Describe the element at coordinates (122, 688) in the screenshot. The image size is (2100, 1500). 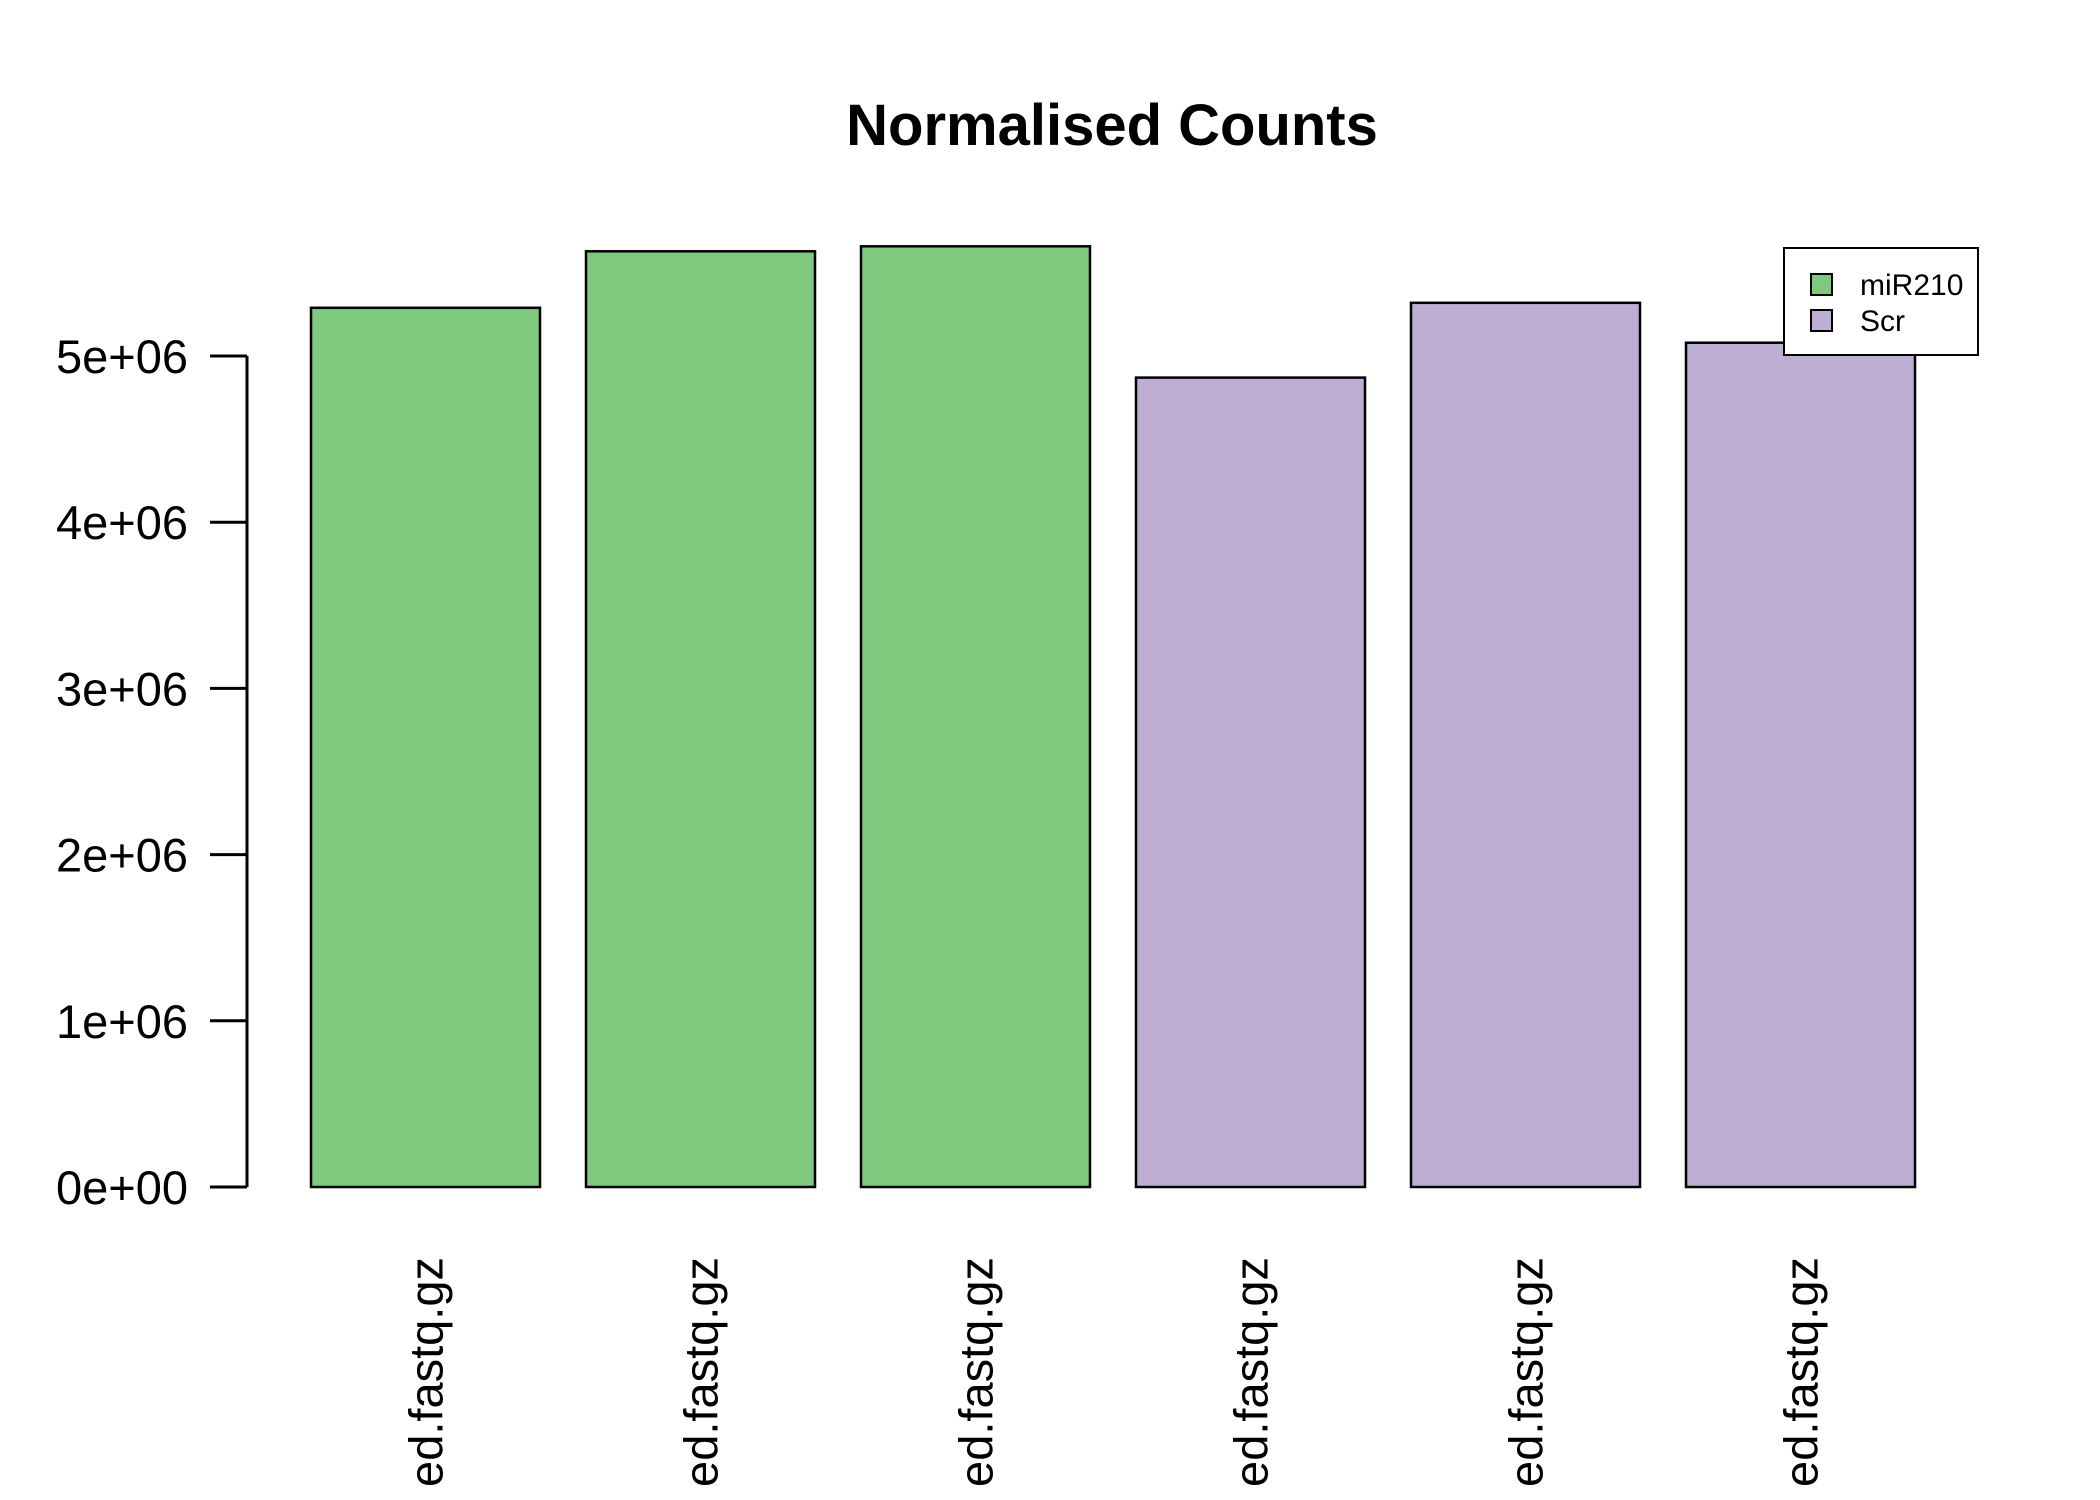
I see `y-tick-label: 3e+06` at that location.